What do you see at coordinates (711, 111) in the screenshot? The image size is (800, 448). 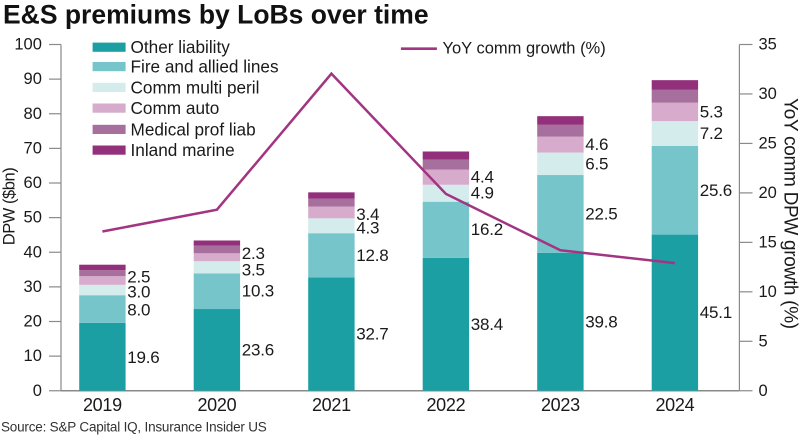 I see `svg-text: 5.3` at bounding box center [711, 111].